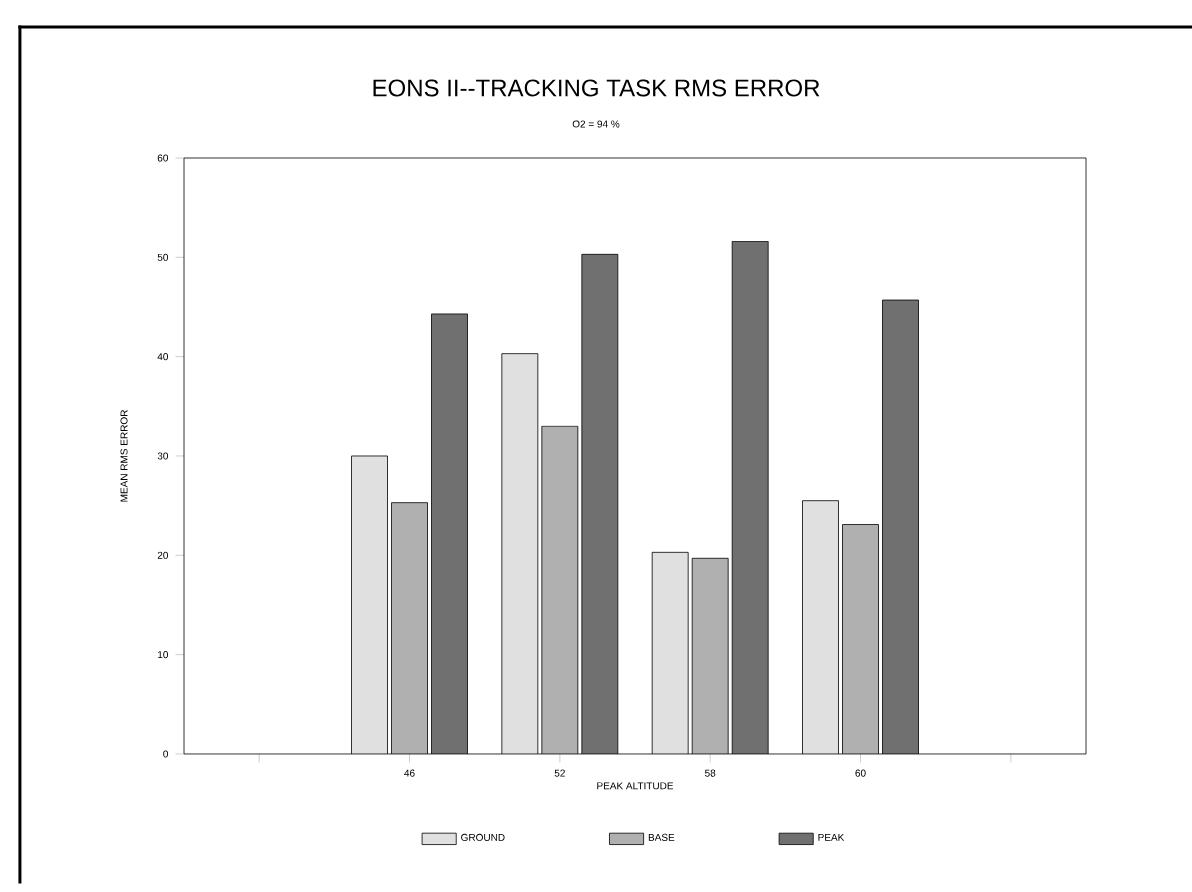 This screenshot has width=1192, height=892. Describe the element at coordinates (596, 88) in the screenshot. I see `chart-title: EONS II--TRACKING TASK RMS ERROR` at that location.